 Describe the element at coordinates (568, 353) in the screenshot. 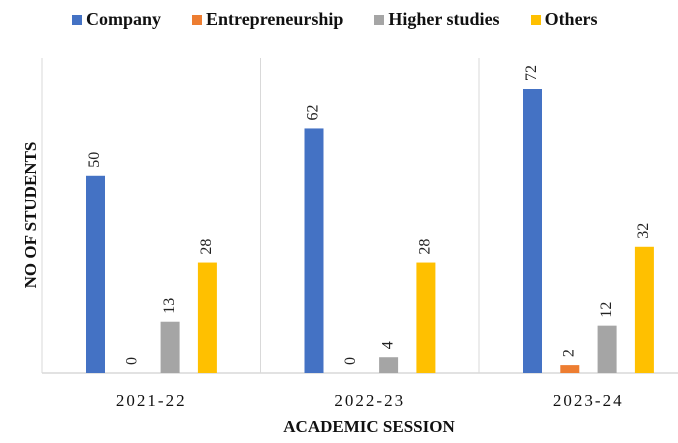

I see `data-label: 2` at that location.